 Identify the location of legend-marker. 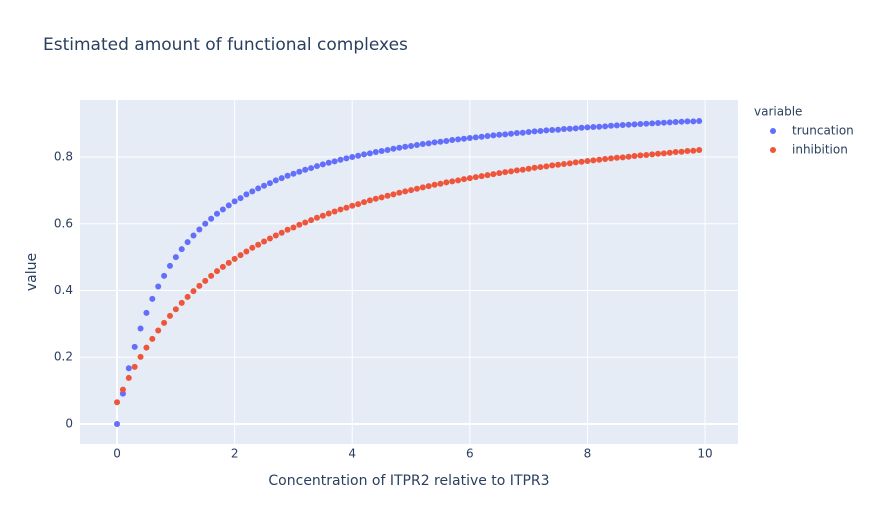
(773, 131).